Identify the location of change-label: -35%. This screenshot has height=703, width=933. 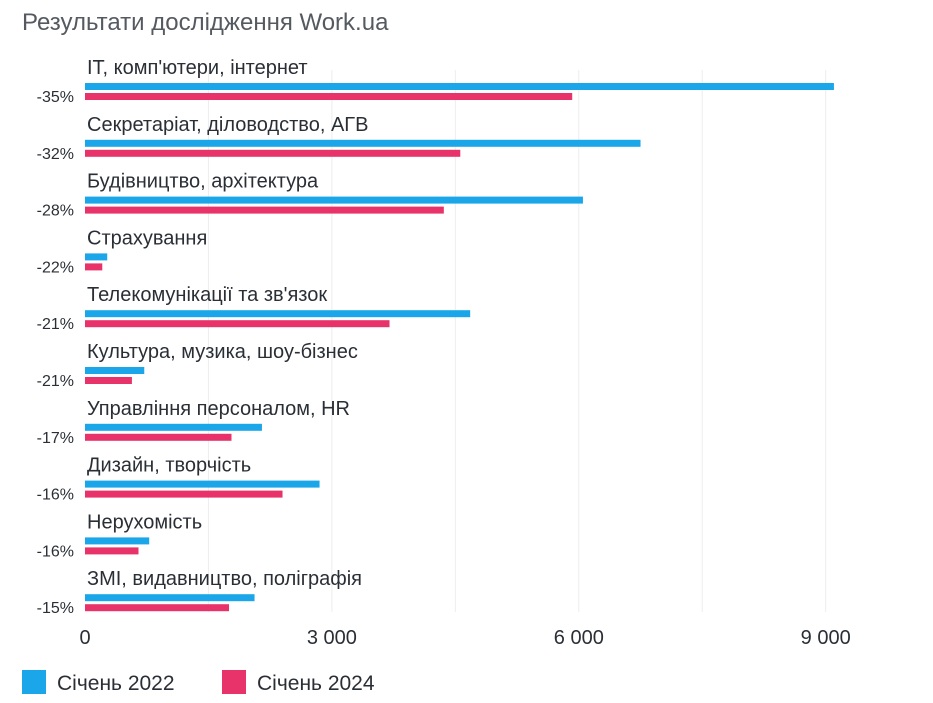
(55, 97).